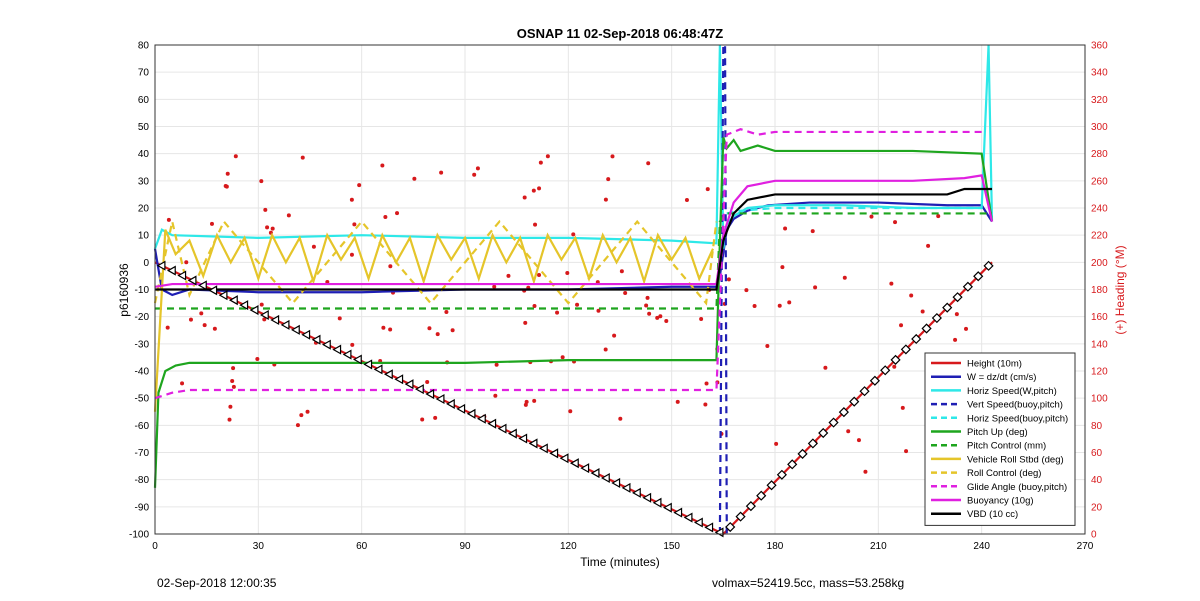 The height and width of the screenshot is (601, 1200). I want to click on y-tick-label-left: -30, so click(142, 344).